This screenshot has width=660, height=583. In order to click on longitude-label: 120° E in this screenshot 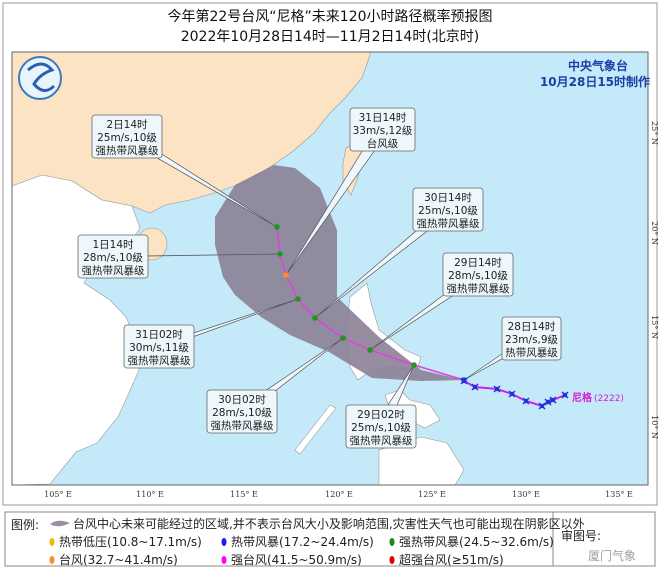, I will do `click(339, 494)`.